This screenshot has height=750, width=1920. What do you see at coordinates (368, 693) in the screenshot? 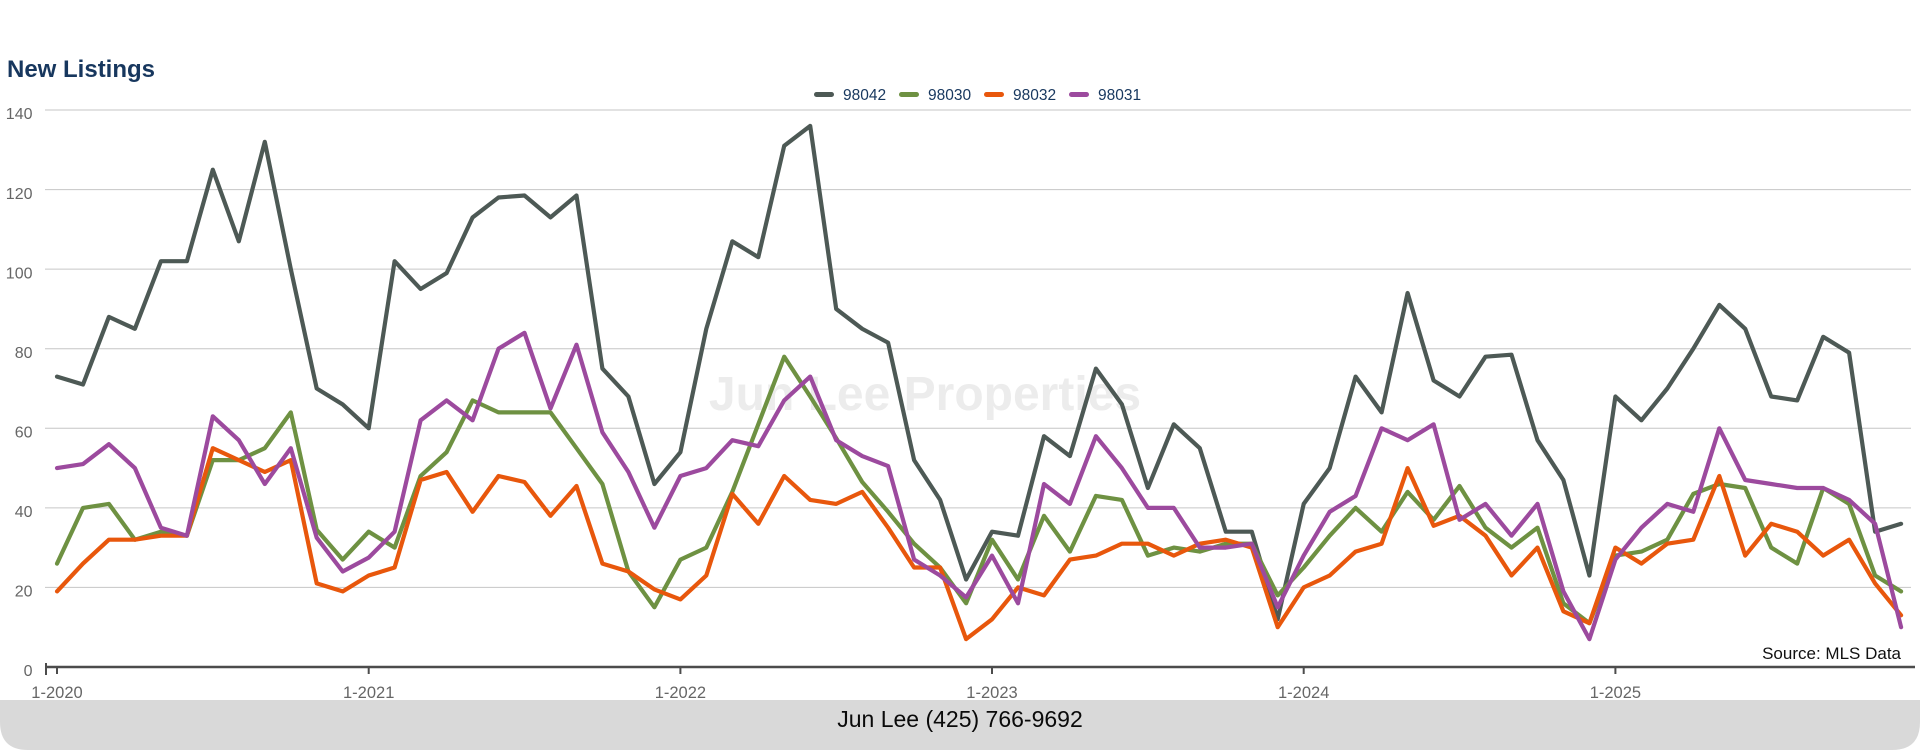
I see `svg-text: 1-2021` at bounding box center [368, 693].